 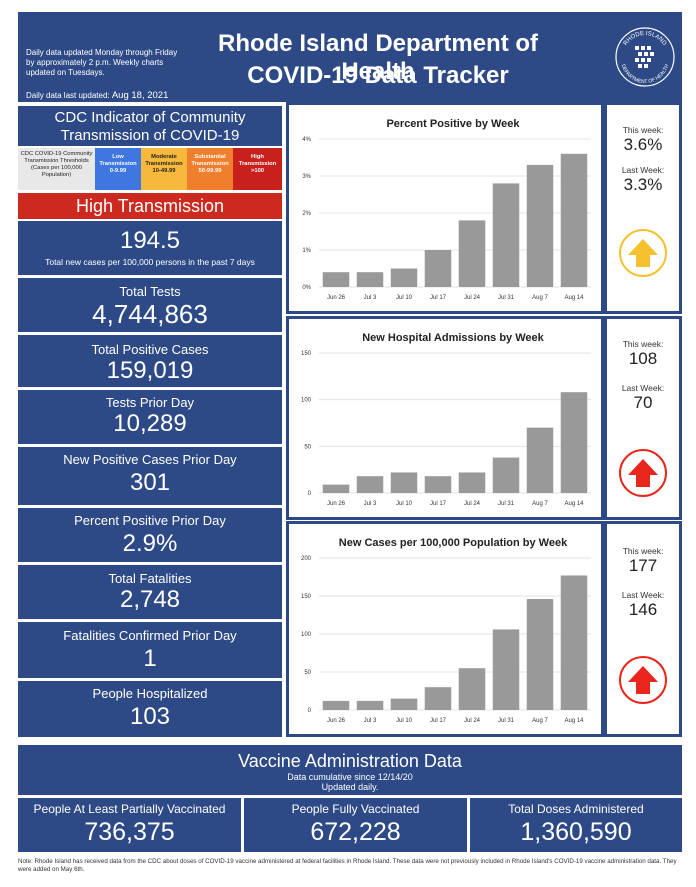 I want to click on total-tests-label: Total Tests, so click(x=150, y=291).